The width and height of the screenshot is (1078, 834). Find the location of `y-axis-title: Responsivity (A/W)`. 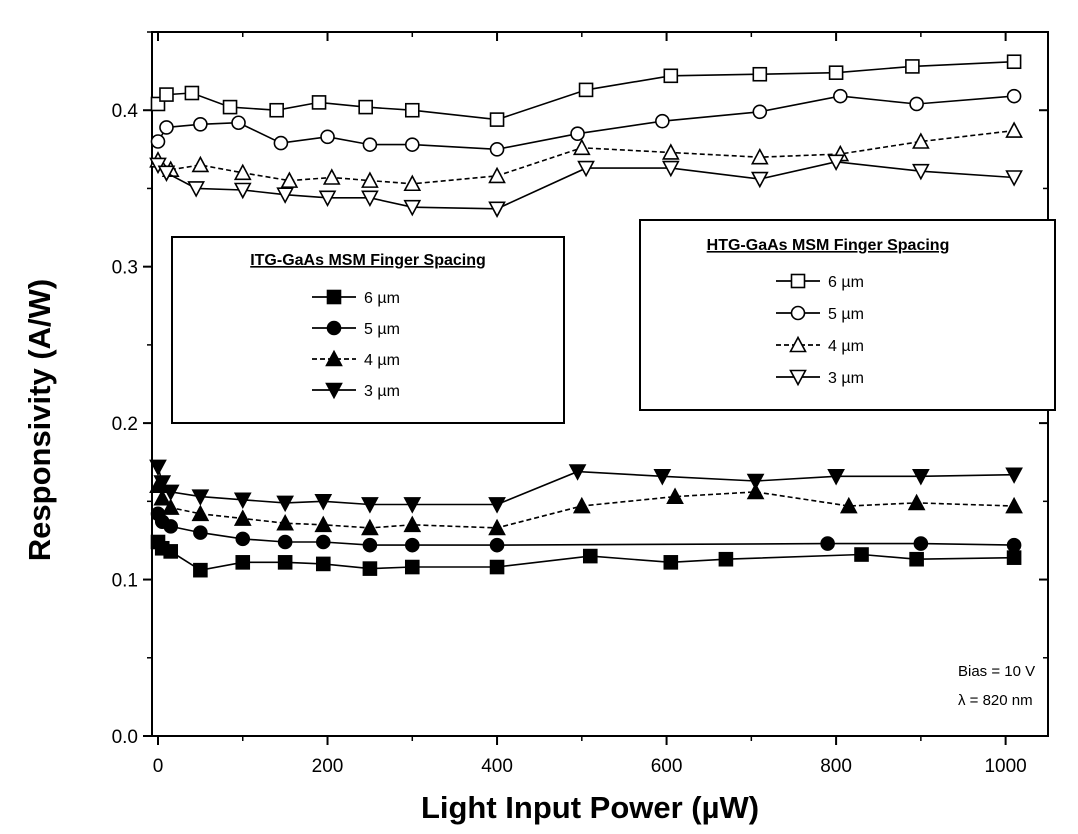

y-axis-title: Responsivity (A/W) is located at coordinates (39, 420).